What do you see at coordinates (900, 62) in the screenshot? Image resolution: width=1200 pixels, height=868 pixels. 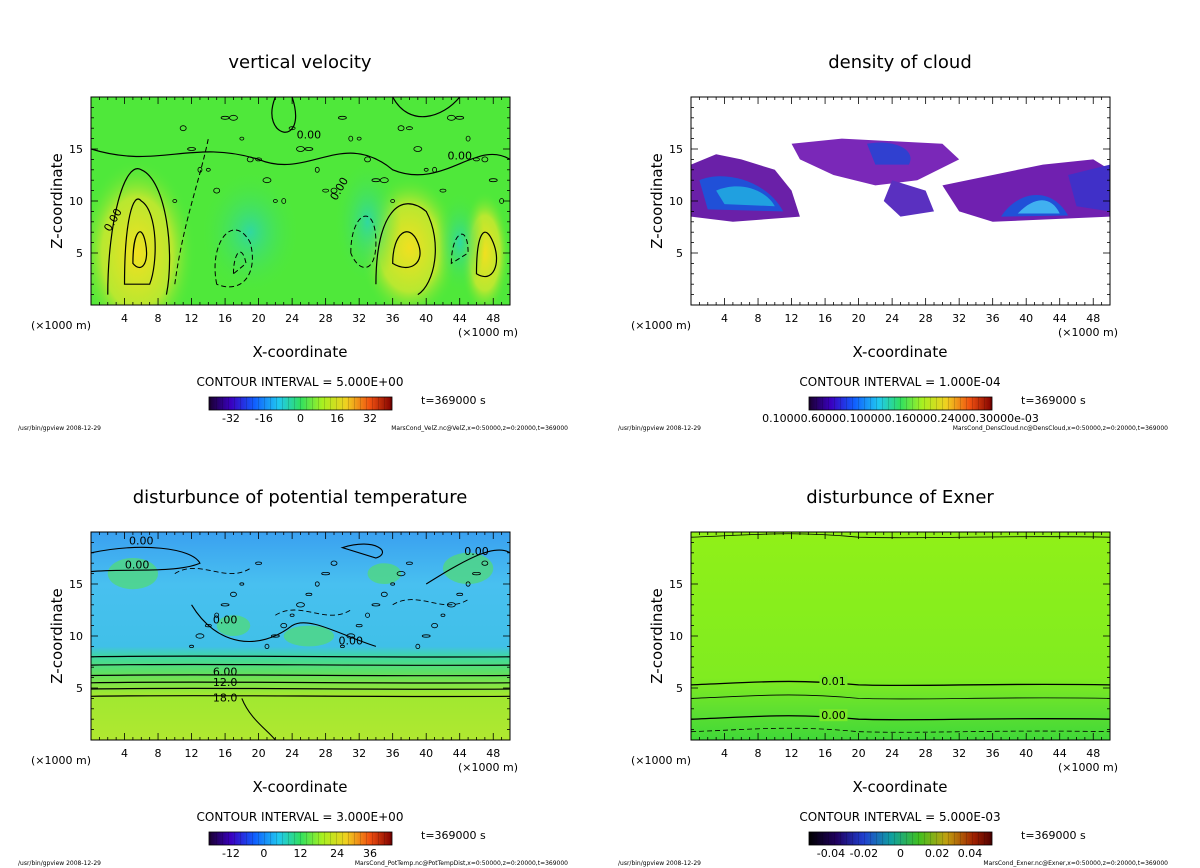 I see `chart-title: density of cloud` at bounding box center [900, 62].